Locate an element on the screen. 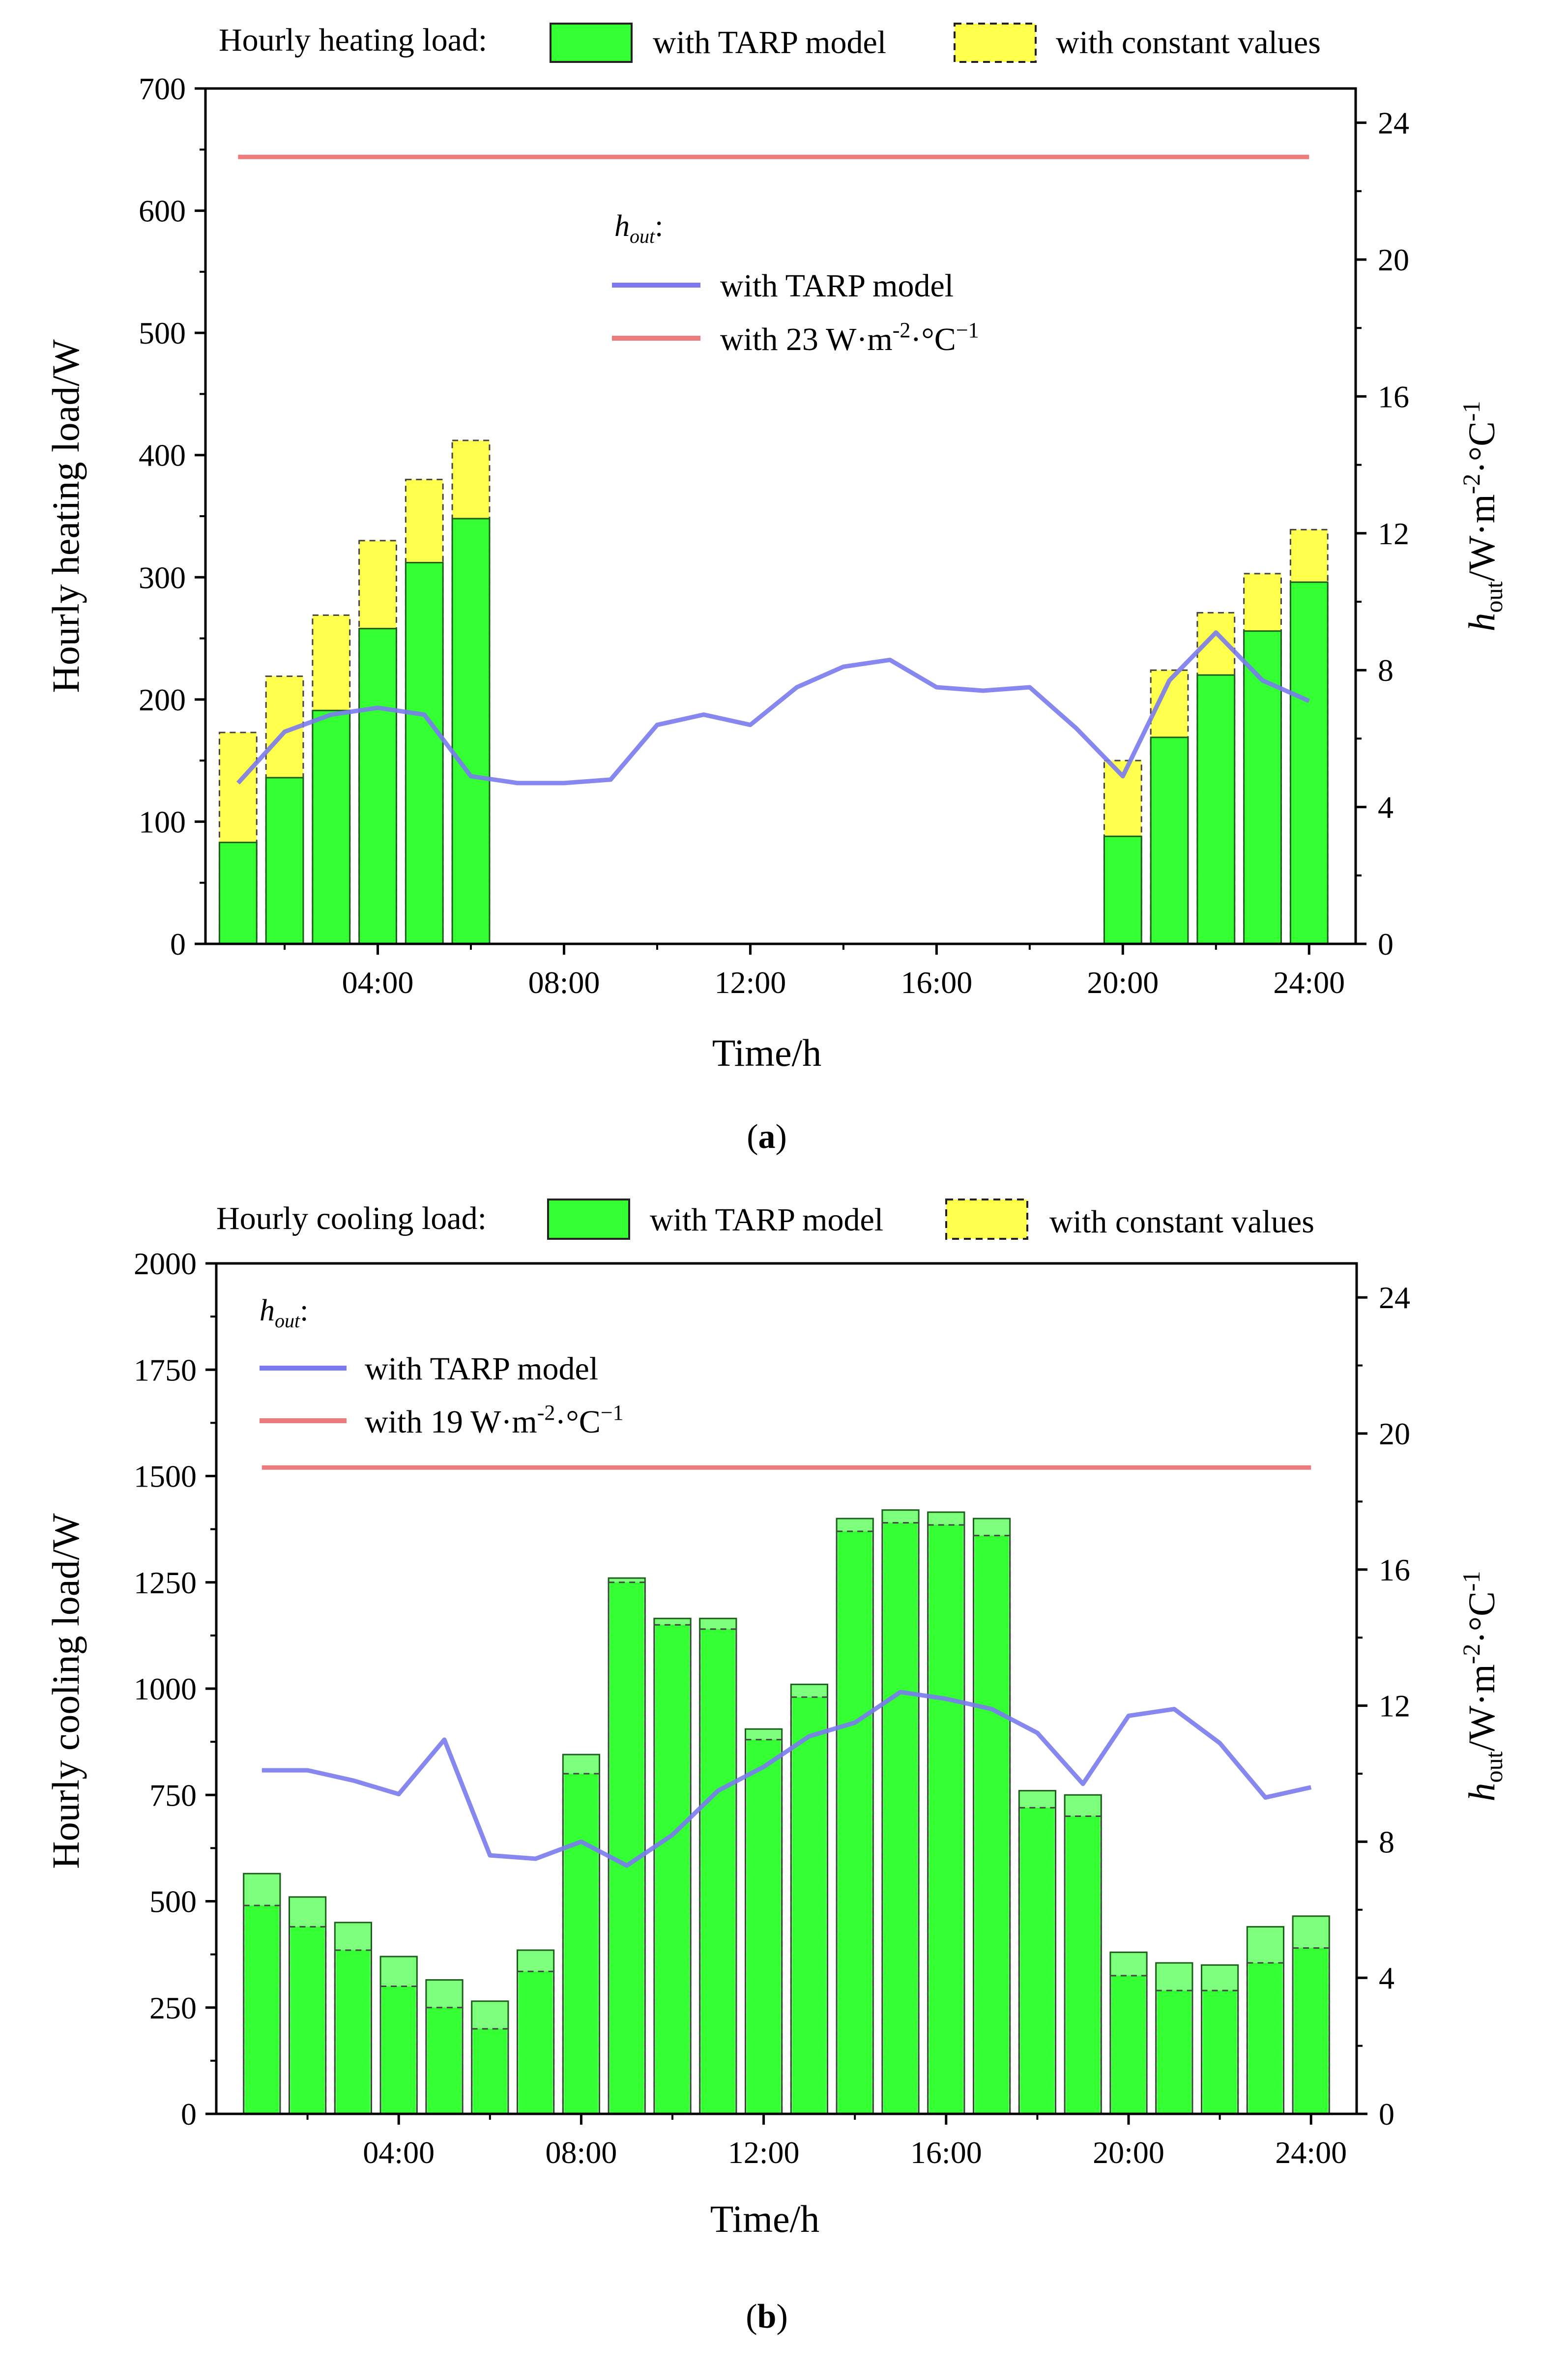 This screenshot has height=2369, width=1568. panel-b-legend-swatch-const is located at coordinates (986, 1219).